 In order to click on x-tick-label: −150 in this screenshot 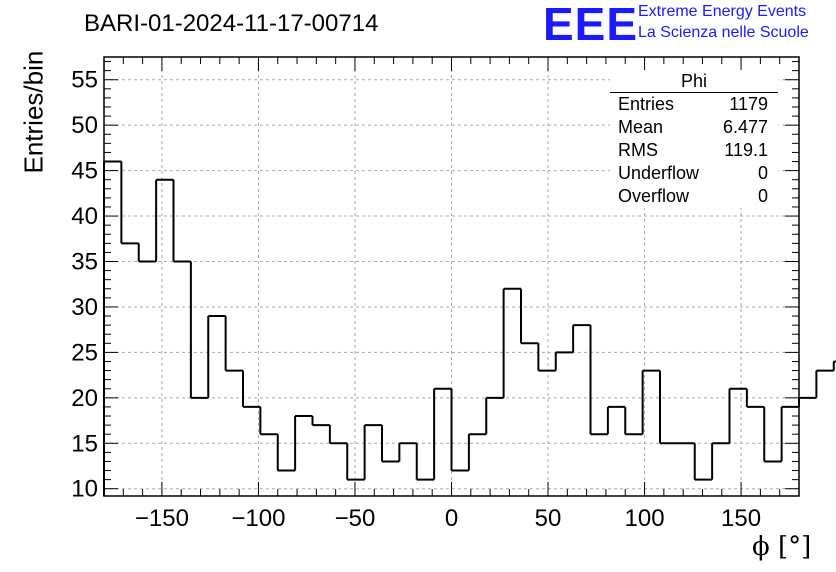, I will do `click(162, 518)`.